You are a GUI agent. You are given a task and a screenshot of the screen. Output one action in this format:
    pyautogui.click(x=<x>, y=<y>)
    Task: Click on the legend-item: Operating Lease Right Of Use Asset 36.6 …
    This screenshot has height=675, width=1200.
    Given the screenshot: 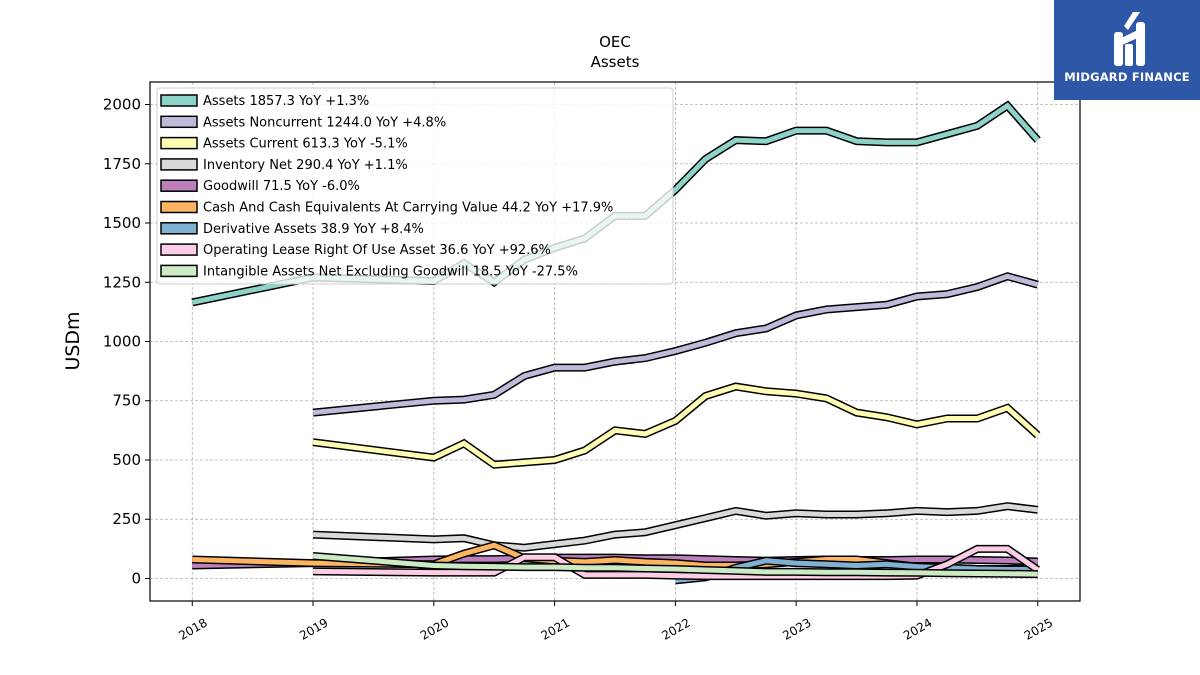 What is the action you would take?
    pyautogui.click(x=355, y=250)
    